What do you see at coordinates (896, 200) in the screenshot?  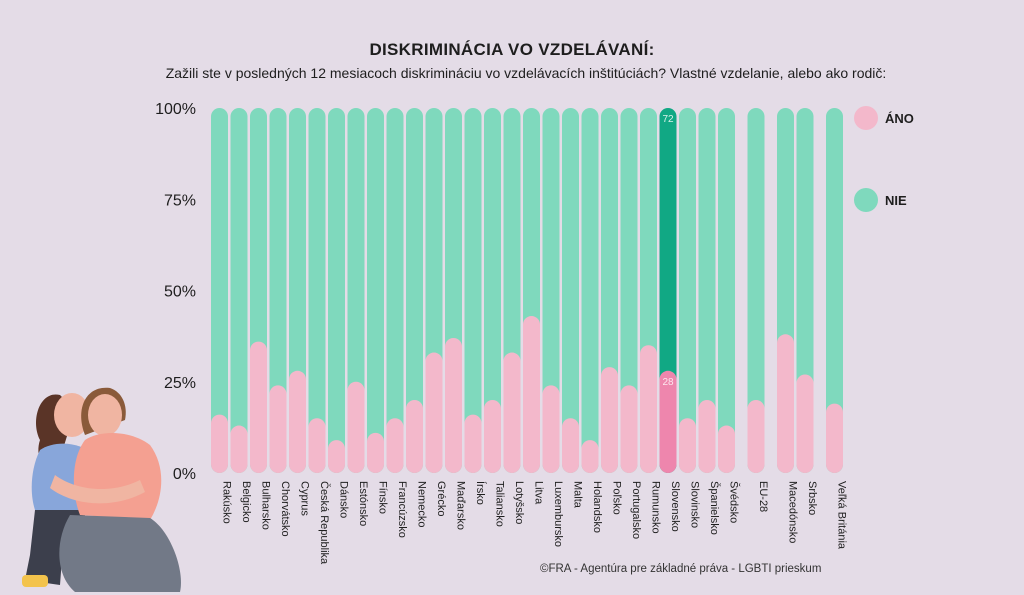 I see `legend-label-1: NIE` at bounding box center [896, 200].